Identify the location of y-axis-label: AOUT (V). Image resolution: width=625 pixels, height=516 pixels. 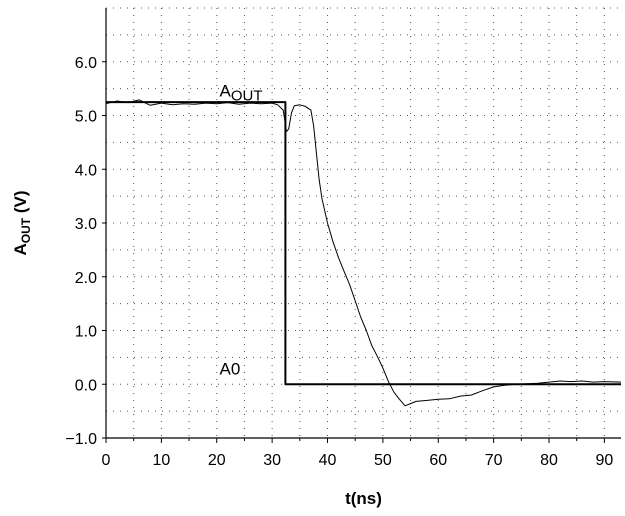
(22, 222).